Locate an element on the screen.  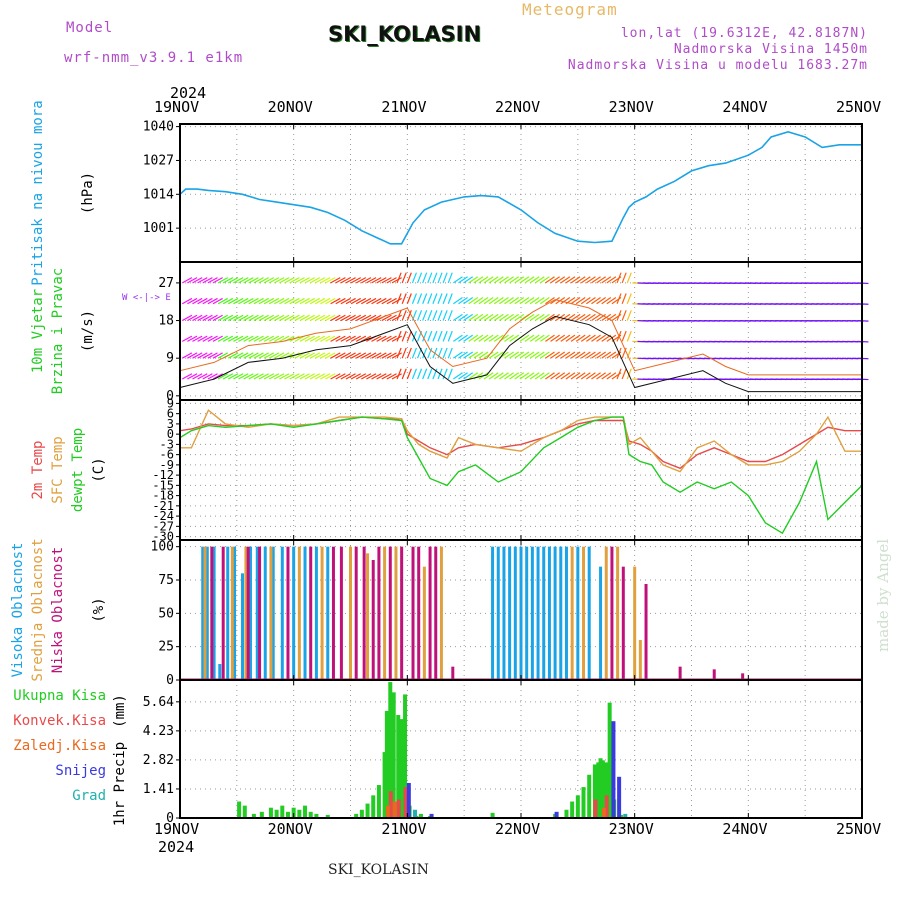
model-label: Model is located at coordinates (90, 28).